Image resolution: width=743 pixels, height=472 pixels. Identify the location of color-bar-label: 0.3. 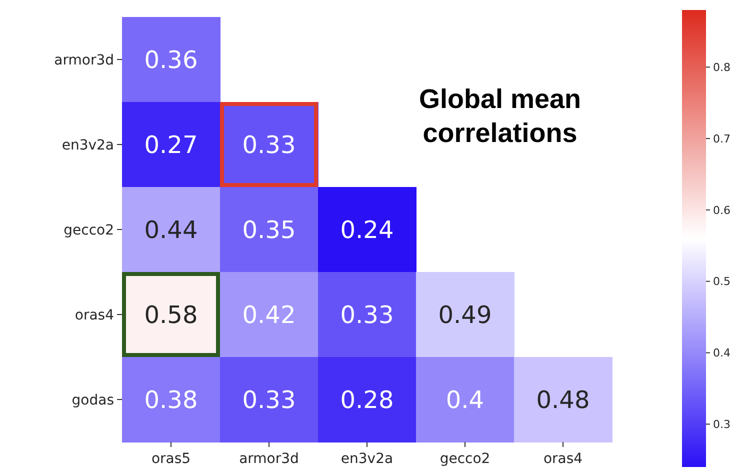
(721, 425).